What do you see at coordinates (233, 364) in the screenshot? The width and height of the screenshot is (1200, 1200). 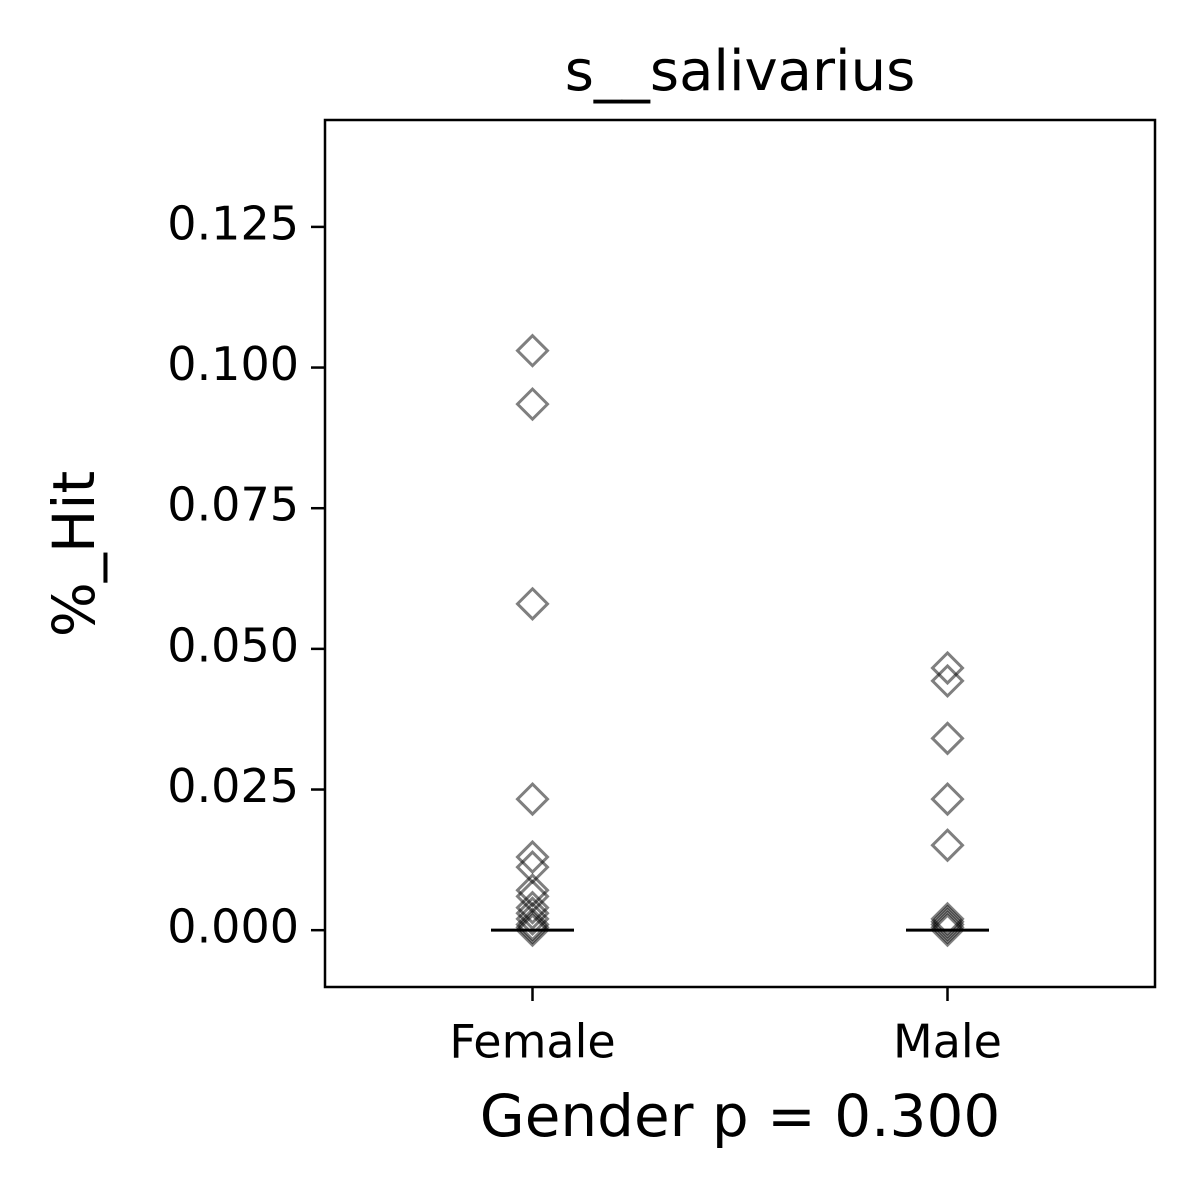 I see `y-tick-label: 0.100` at bounding box center [233, 364].